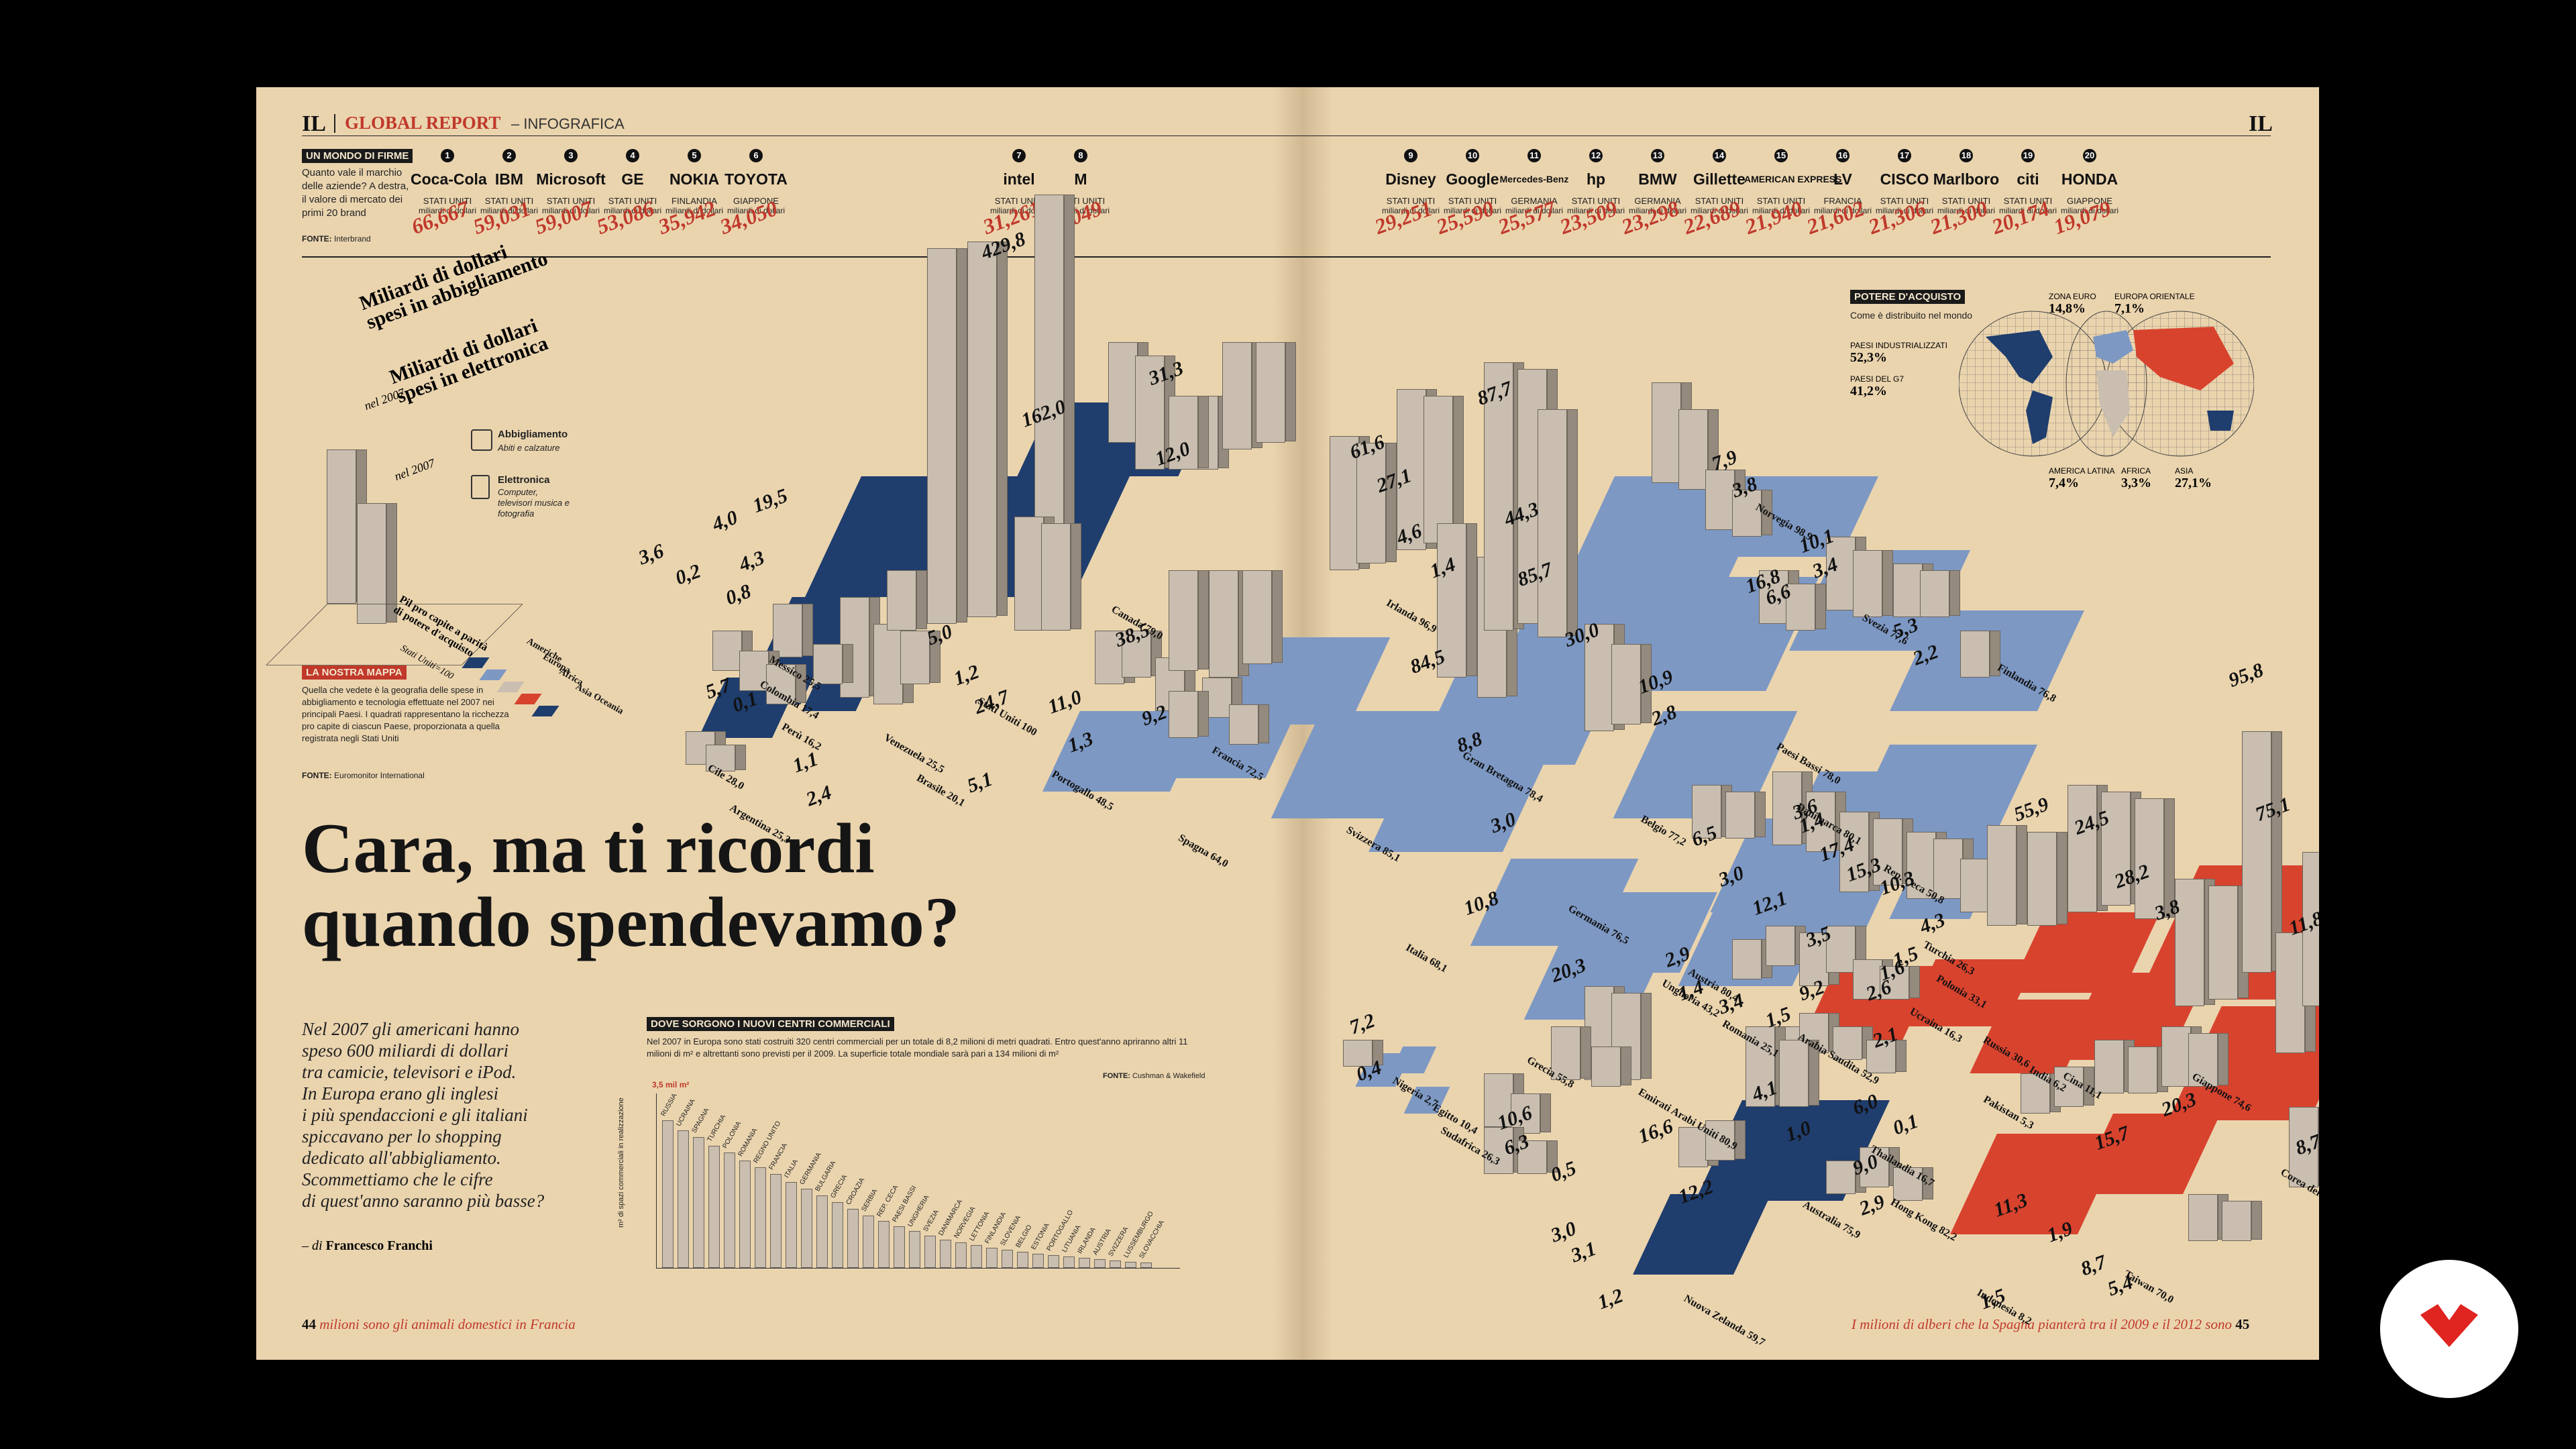 Image resolution: width=2576 pixels, height=1449 pixels. I want to click on world-map, so click(2106, 384).